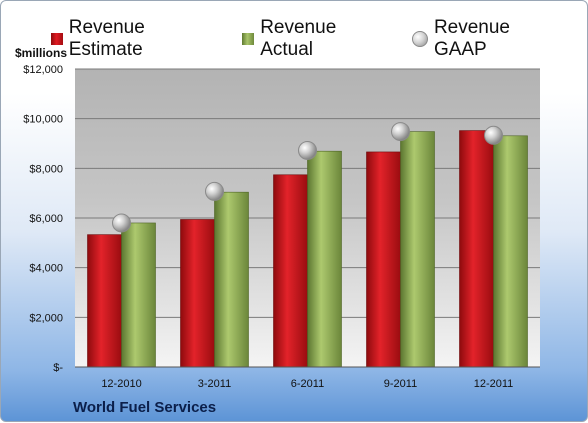  I want to click on x-tick-label: 12-2010, so click(121, 384).